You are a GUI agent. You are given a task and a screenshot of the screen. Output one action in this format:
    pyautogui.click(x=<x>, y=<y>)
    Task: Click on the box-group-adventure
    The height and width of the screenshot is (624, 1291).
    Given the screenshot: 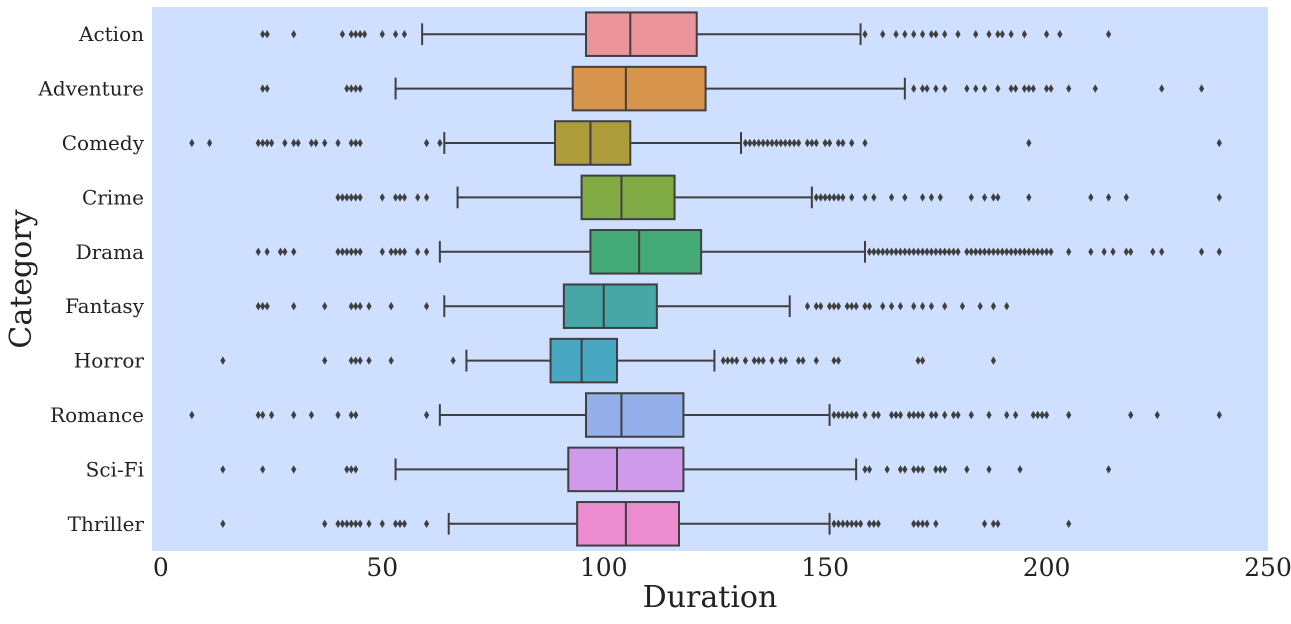 What is the action you would take?
    pyautogui.click(x=732, y=88)
    